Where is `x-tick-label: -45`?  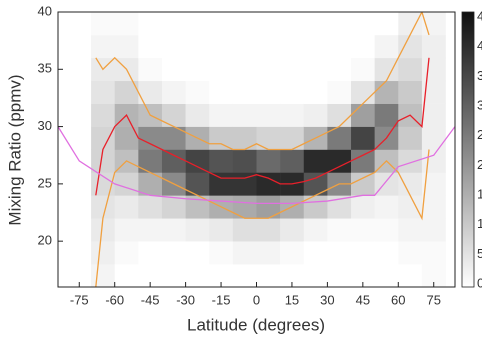
x-tick-label: -45 is located at coordinates (150, 299).